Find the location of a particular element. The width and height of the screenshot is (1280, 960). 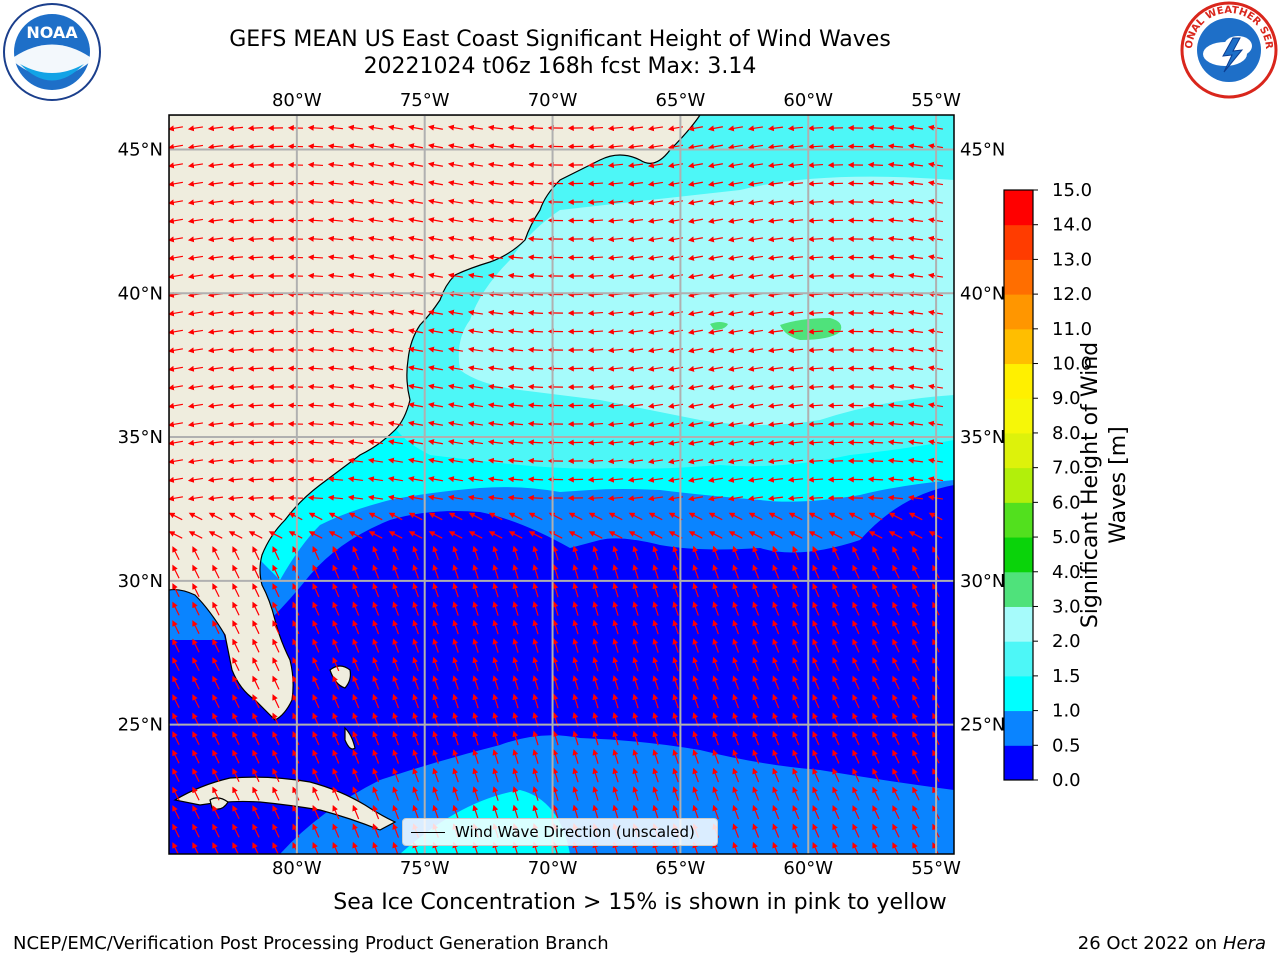

colorbar-tick-label: 2.0 is located at coordinates (1066, 641).